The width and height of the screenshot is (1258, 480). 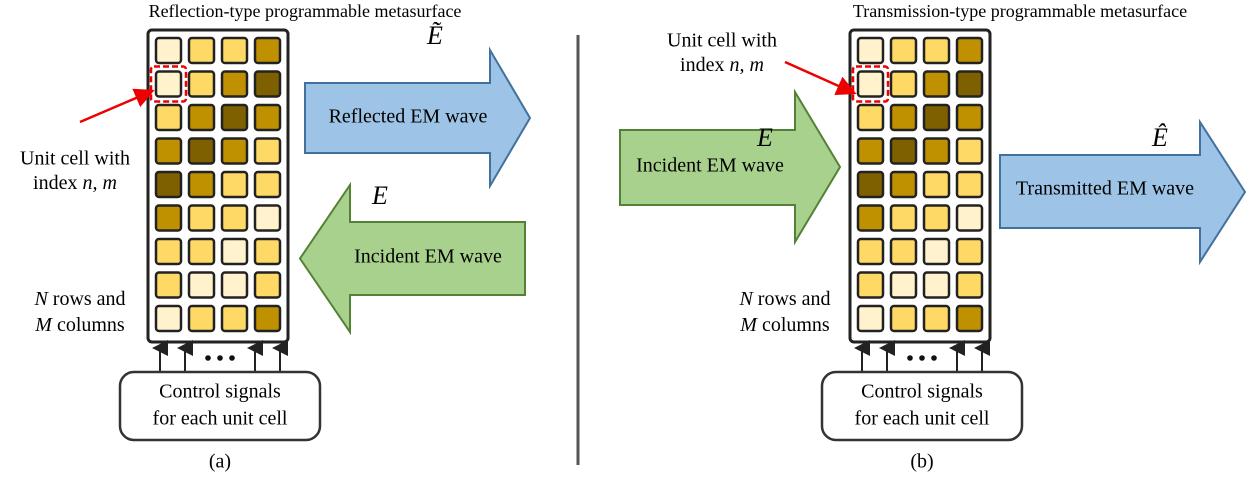 I want to click on control-label: Control signals, so click(x=922, y=392).